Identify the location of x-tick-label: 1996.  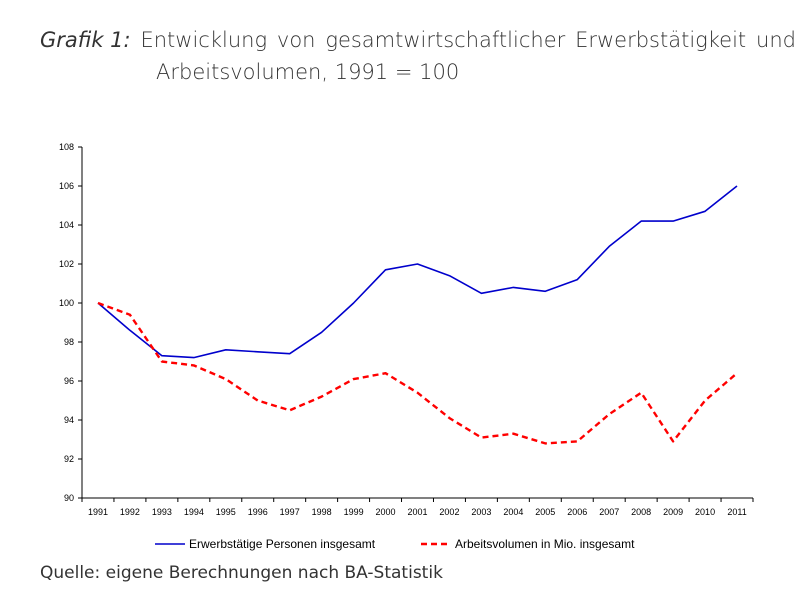
(258, 512).